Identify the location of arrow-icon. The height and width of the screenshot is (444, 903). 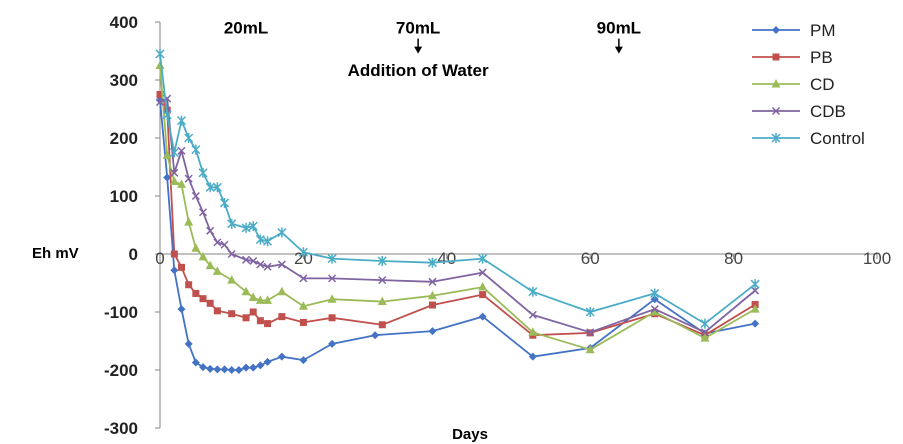
(618, 50).